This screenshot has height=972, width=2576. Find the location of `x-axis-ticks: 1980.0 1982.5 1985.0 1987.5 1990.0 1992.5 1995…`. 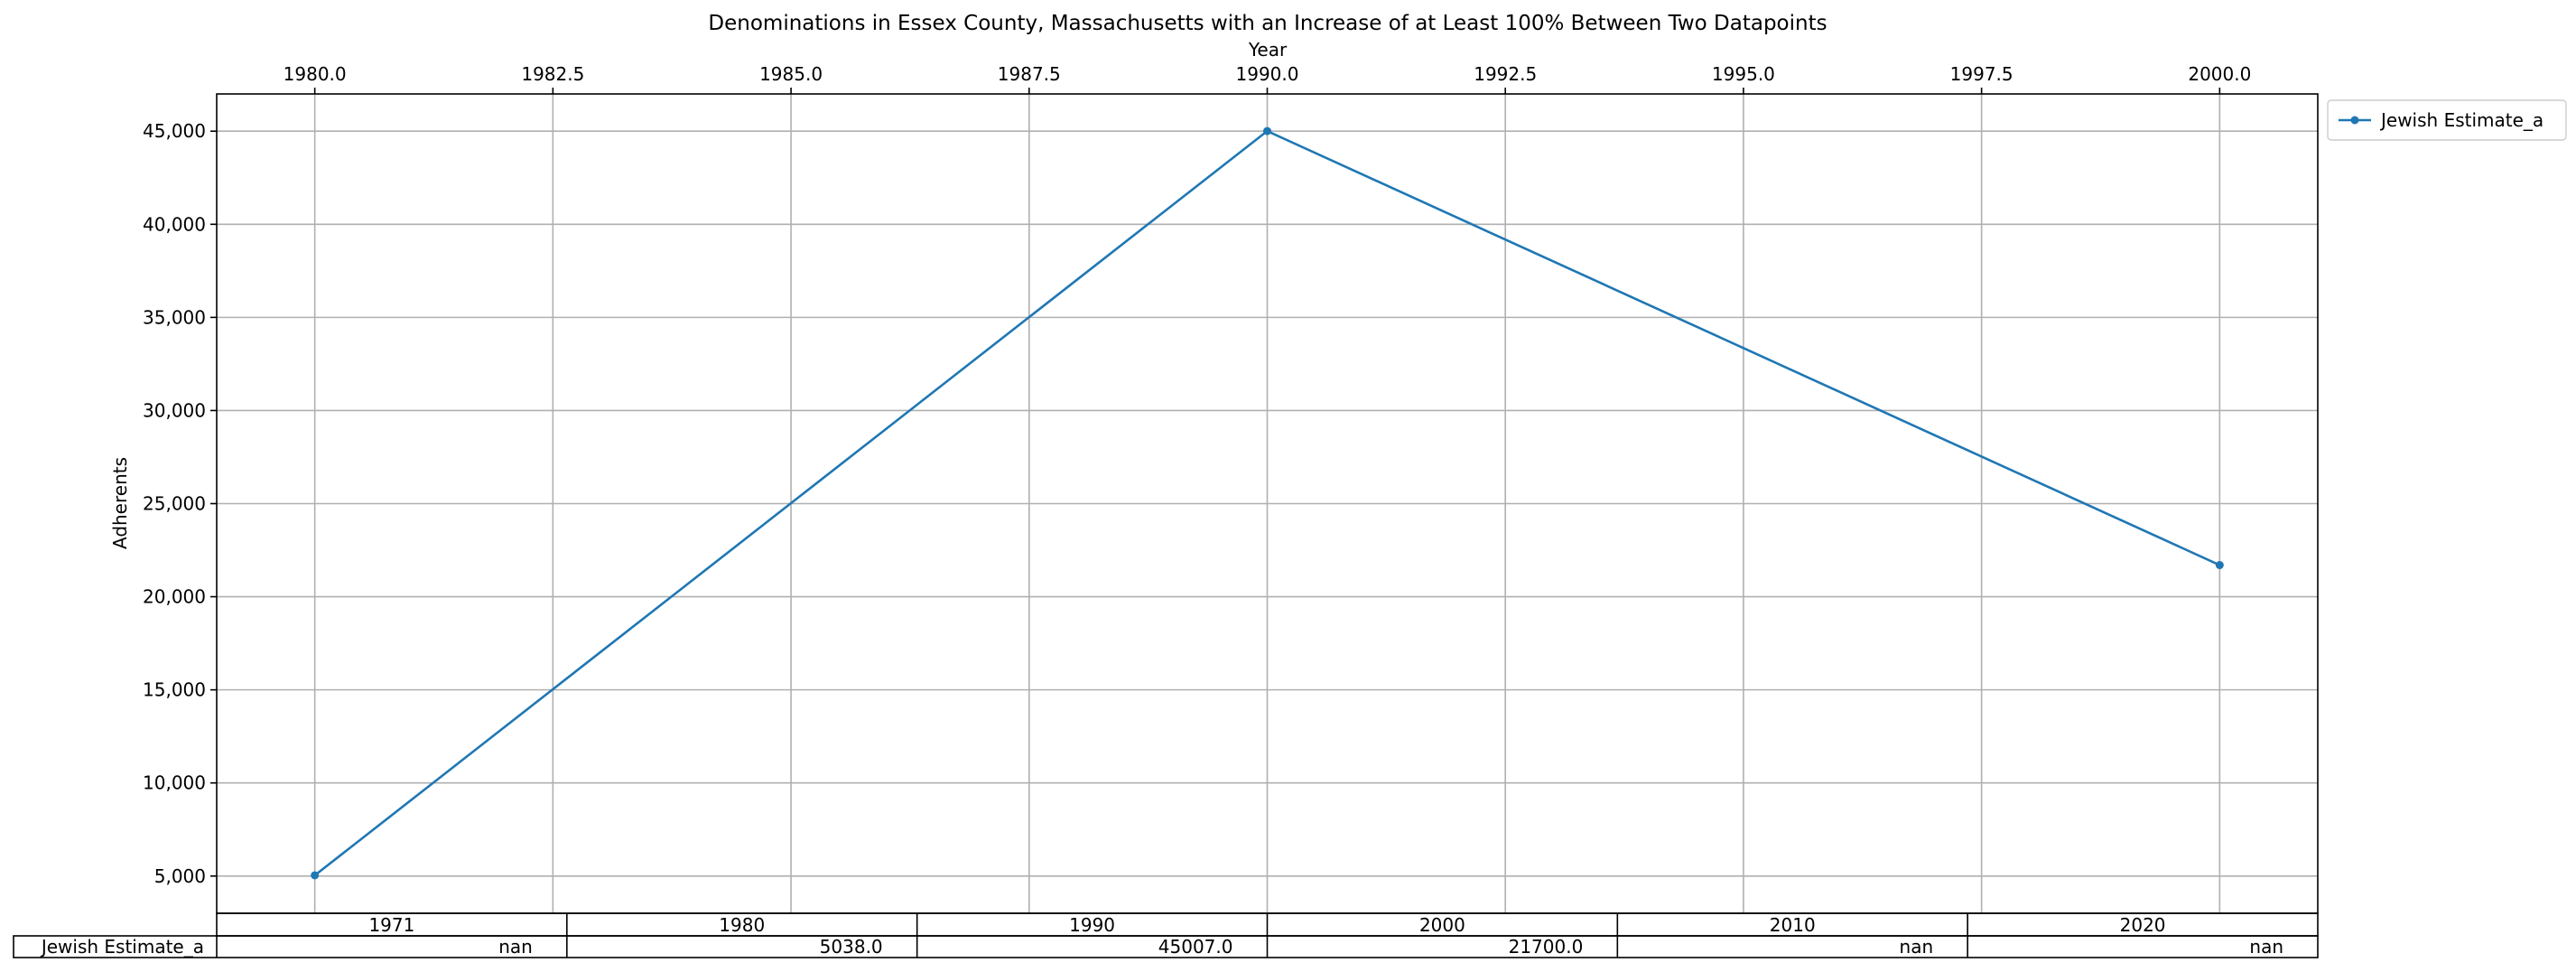

x-axis-ticks: 1980.0 1982.5 1985.0 1987.5 1990.0 1992.5 1995… is located at coordinates (1267, 78).